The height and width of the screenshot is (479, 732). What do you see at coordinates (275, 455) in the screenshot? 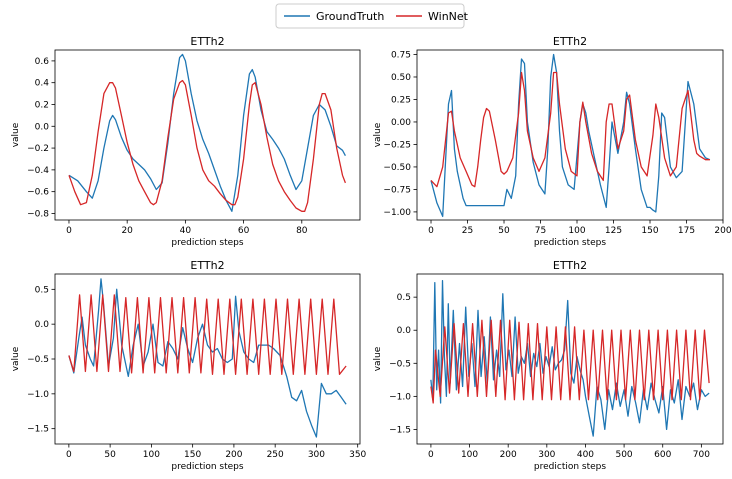
I see `x-tick-label: 250` at bounding box center [275, 455].